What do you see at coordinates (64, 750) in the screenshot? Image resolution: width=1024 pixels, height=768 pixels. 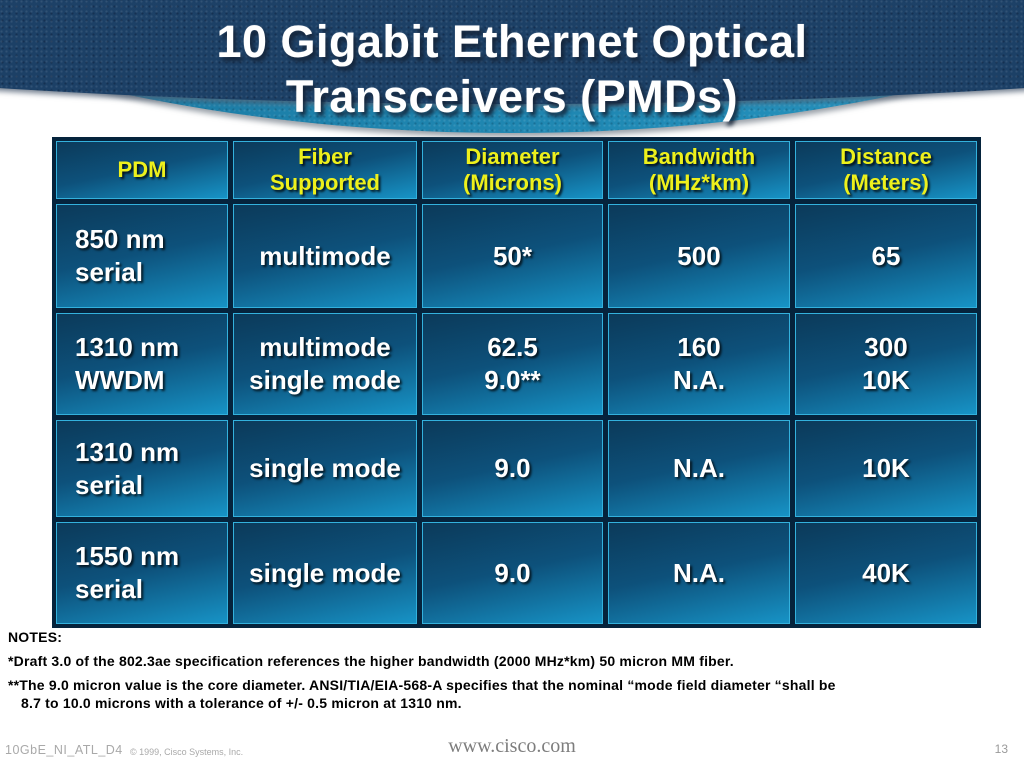 I see `document-id: 10GbE_NI_ATL_D4` at bounding box center [64, 750].